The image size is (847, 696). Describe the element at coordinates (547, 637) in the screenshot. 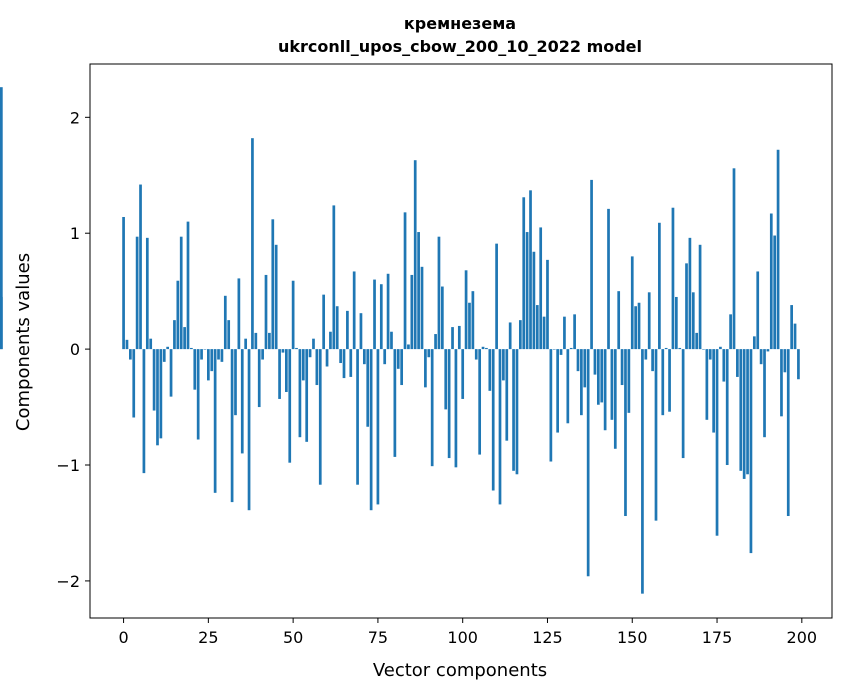

I see `x-tick-label: 125` at that location.